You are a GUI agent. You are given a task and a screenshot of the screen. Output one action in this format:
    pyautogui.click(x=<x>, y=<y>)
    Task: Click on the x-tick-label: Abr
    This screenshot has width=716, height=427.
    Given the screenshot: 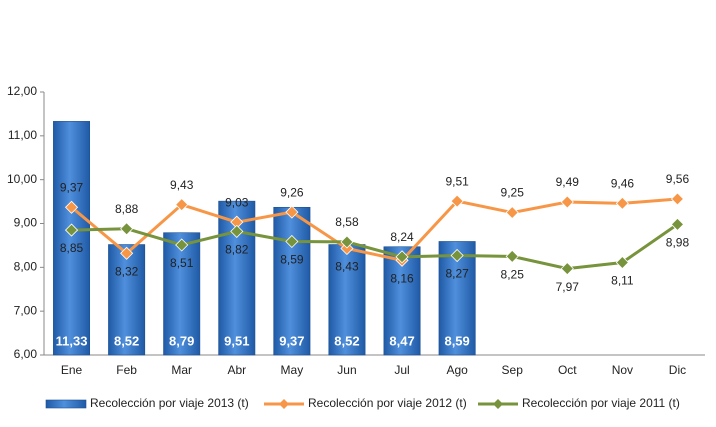 What is the action you would take?
    pyautogui.click(x=236, y=370)
    